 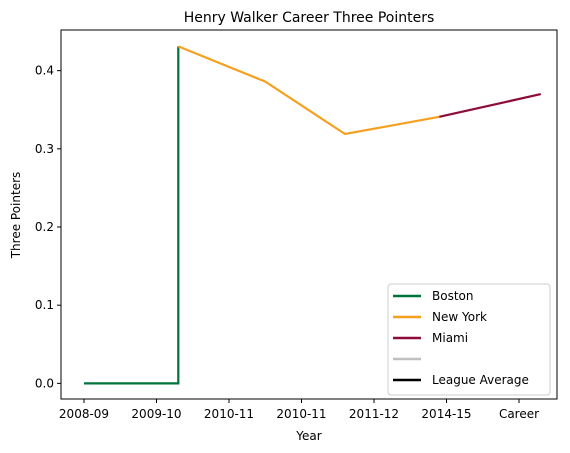 I want to click on y-tick-label: 0.3, so click(x=44, y=149).